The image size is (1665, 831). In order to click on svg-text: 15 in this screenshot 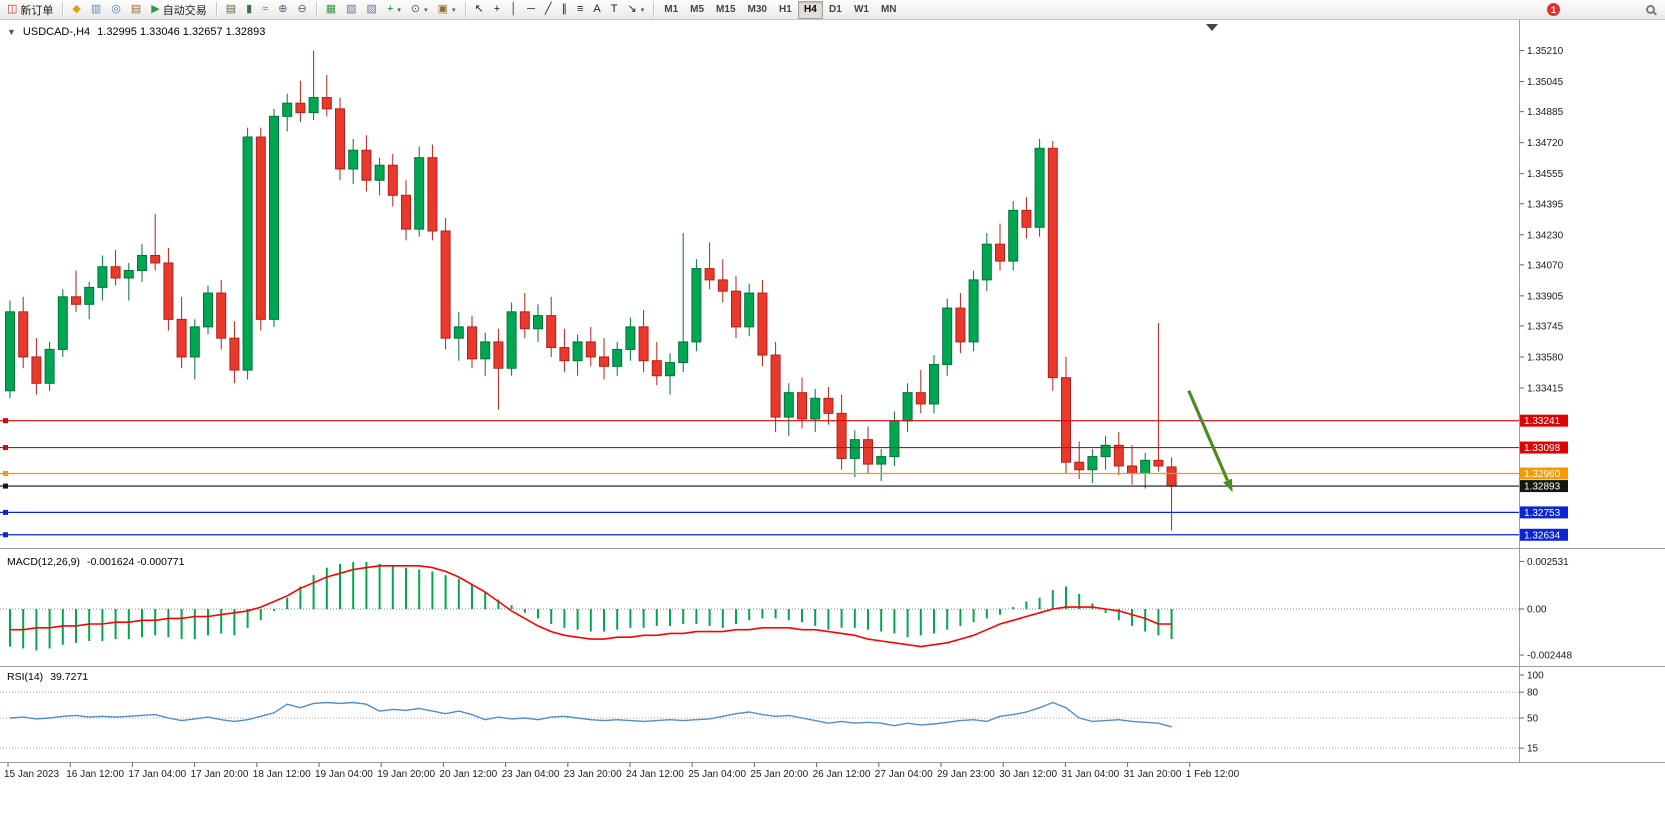, I will do `click(1533, 749)`.